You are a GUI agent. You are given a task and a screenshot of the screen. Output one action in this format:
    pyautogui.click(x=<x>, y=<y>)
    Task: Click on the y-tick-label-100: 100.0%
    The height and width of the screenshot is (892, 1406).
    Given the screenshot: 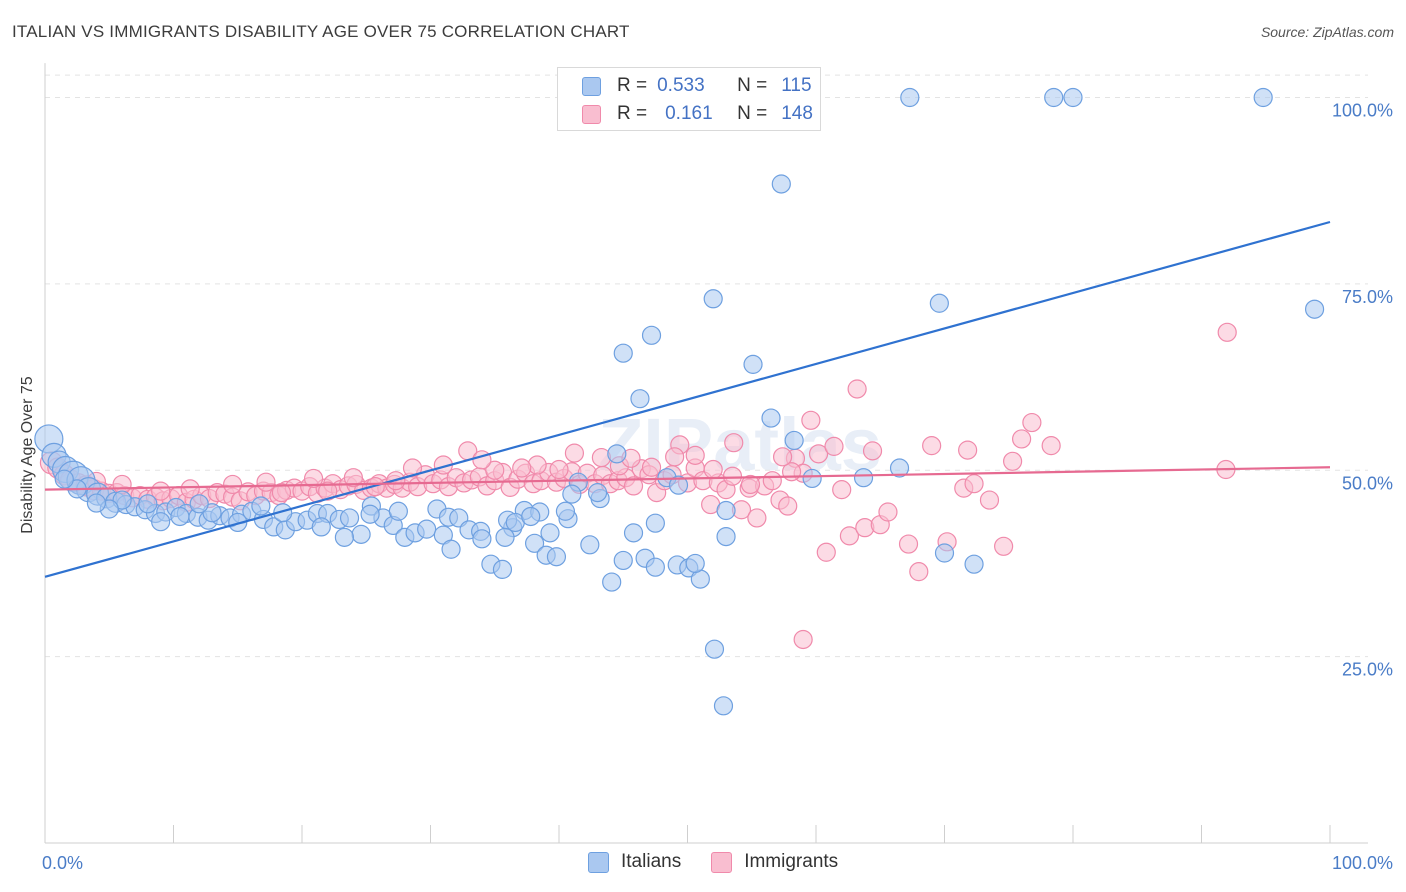 What is the action you would take?
    pyautogui.click(x=1362, y=111)
    